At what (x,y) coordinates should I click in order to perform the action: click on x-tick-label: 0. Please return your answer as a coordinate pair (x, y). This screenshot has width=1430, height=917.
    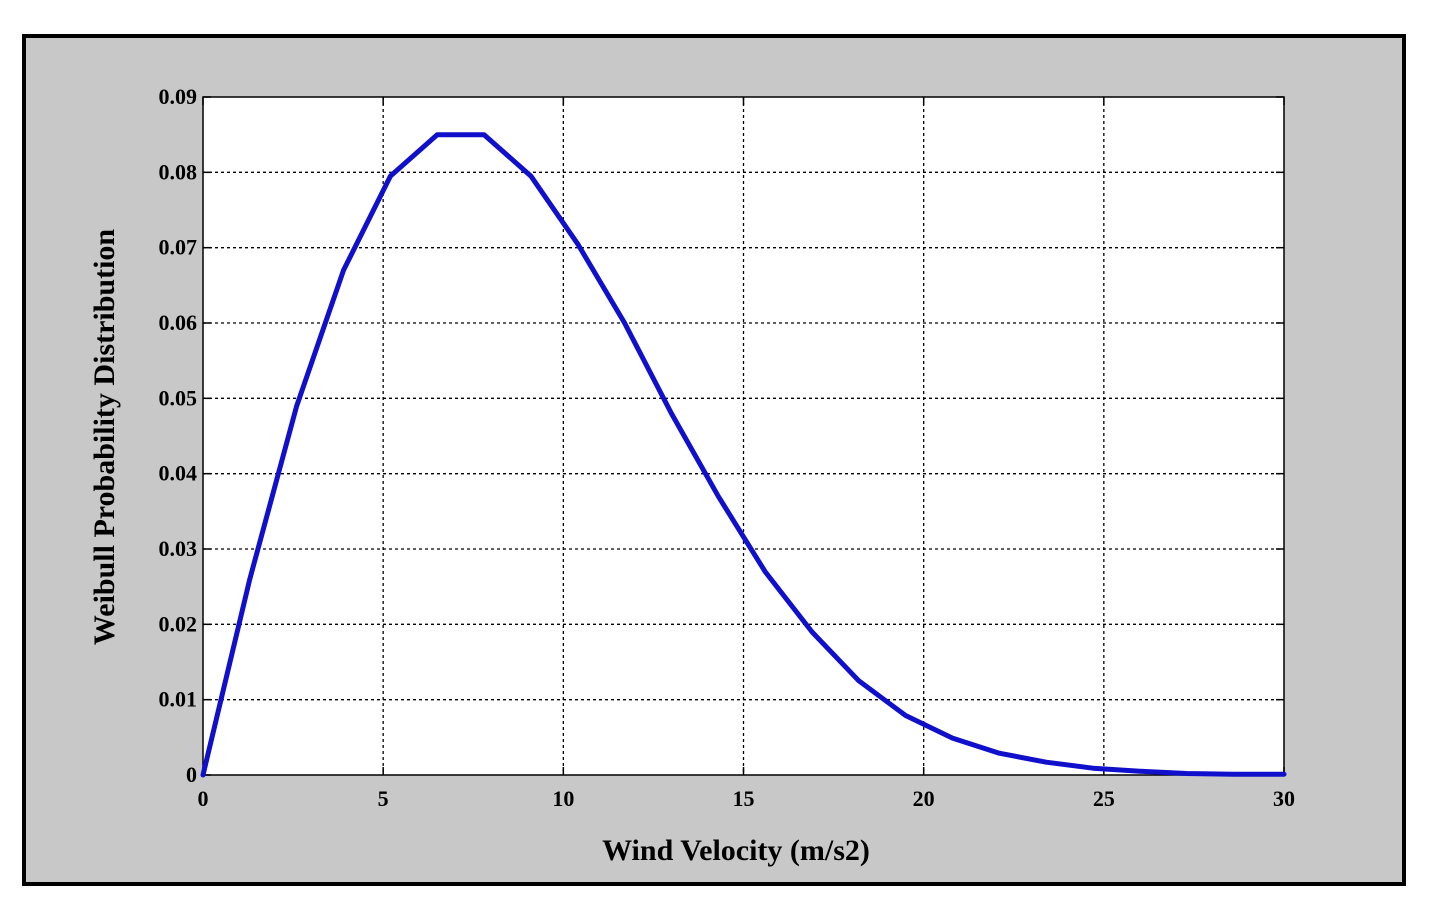
    Looking at the image, I should click on (203, 798).